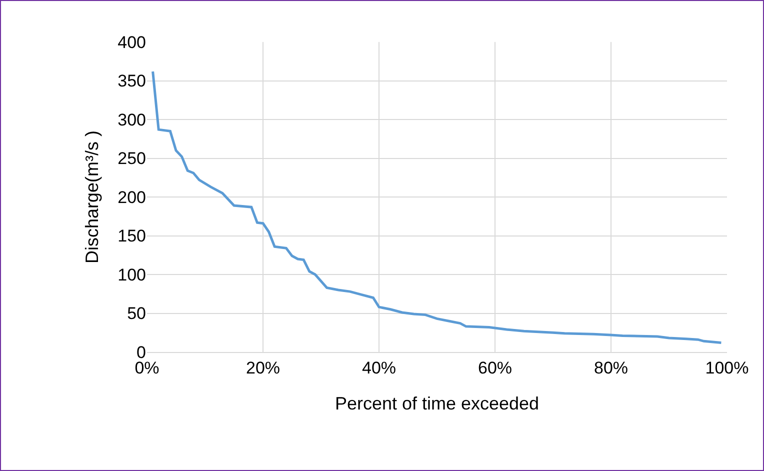 This screenshot has height=471, width=764. I want to click on y-tick-label: 50, so click(136, 314).